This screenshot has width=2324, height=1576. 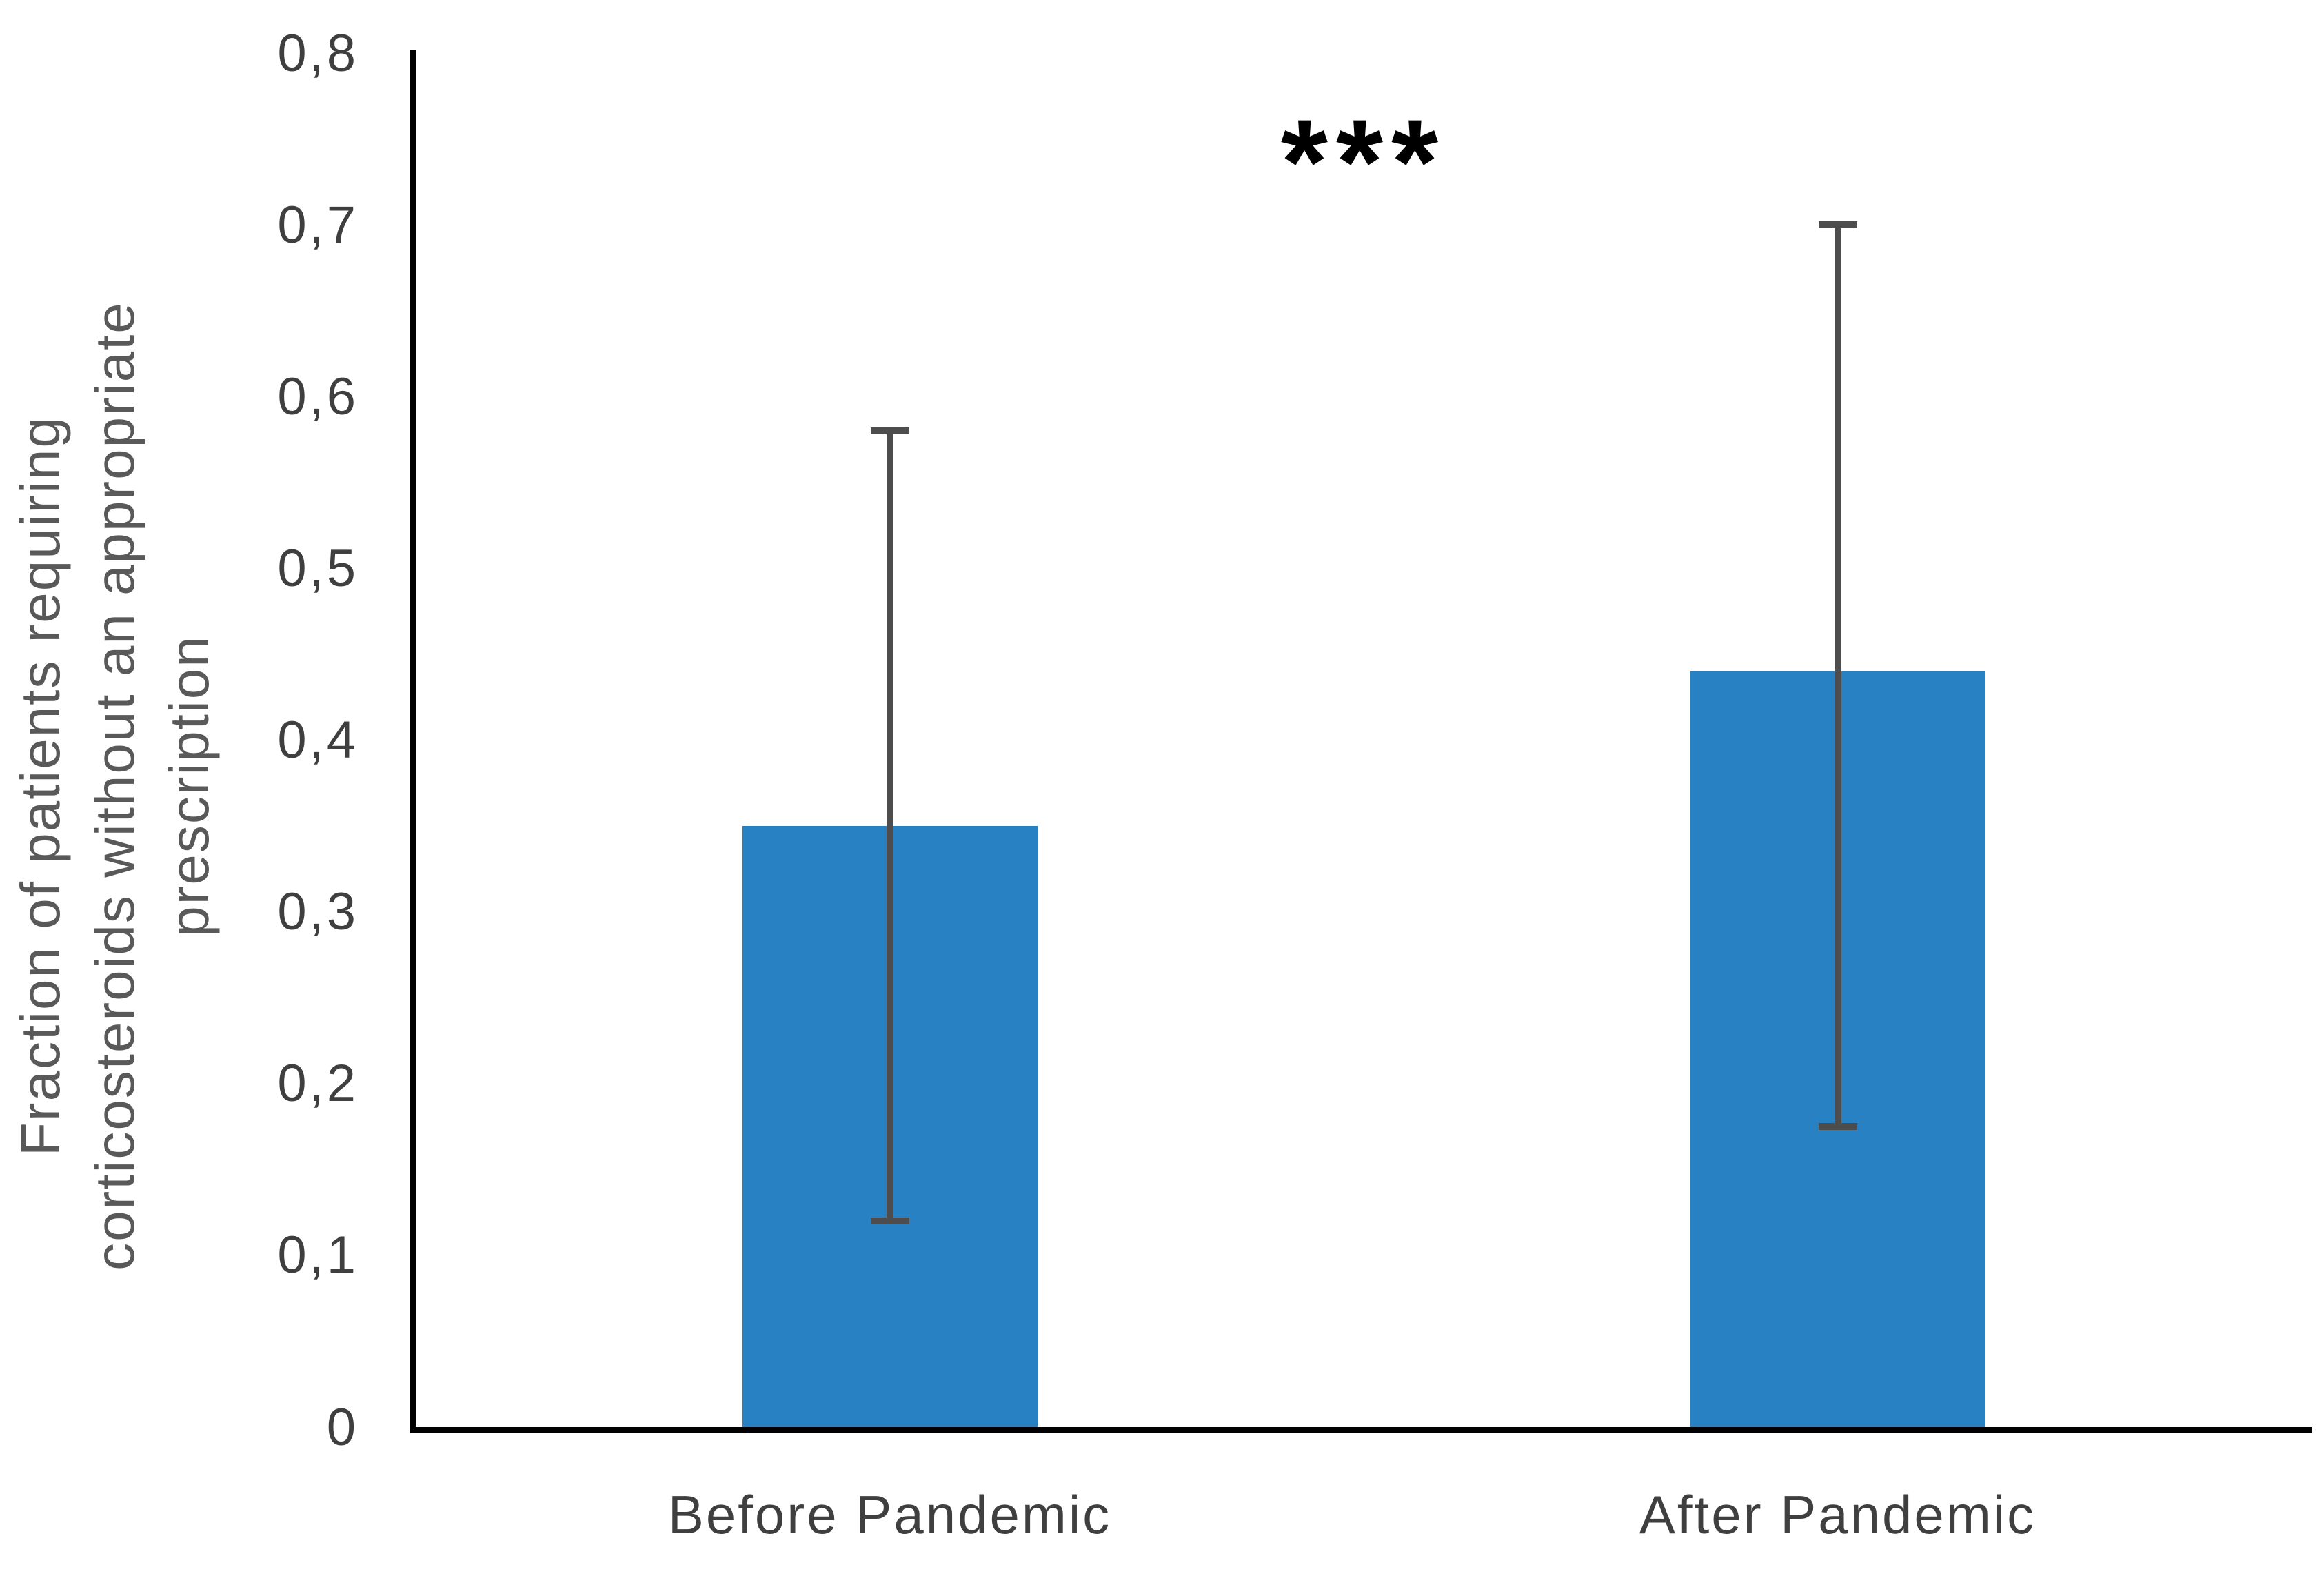 I want to click on y-tick-label: 0,7, so click(x=317, y=225).